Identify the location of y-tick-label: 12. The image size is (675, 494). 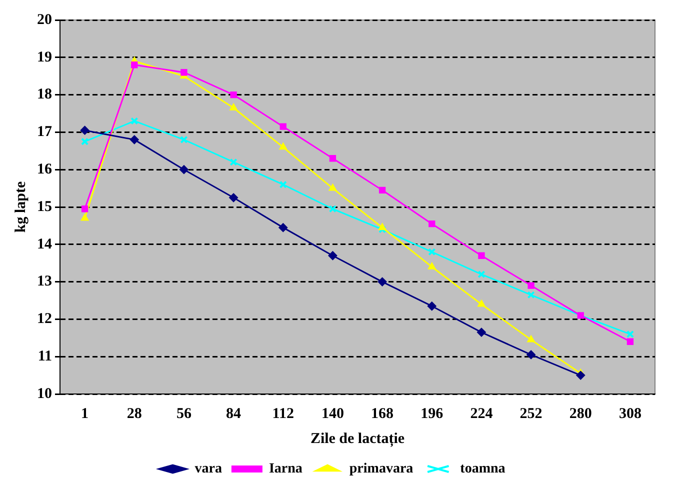
(44, 319).